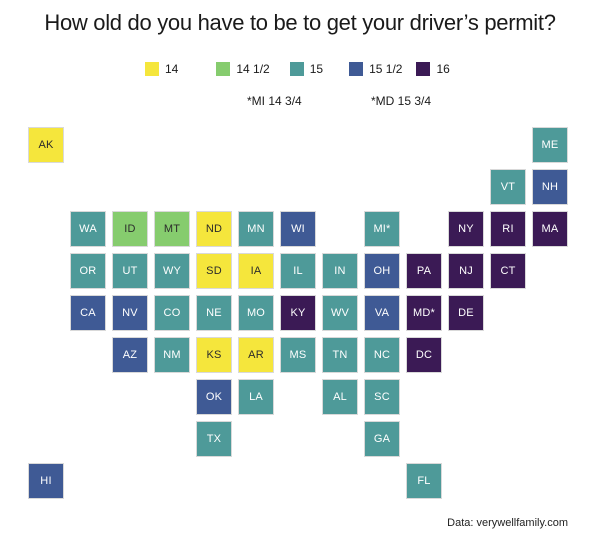  Describe the element at coordinates (214, 439) in the screenshot. I see `state-tile-tx: TX` at that location.